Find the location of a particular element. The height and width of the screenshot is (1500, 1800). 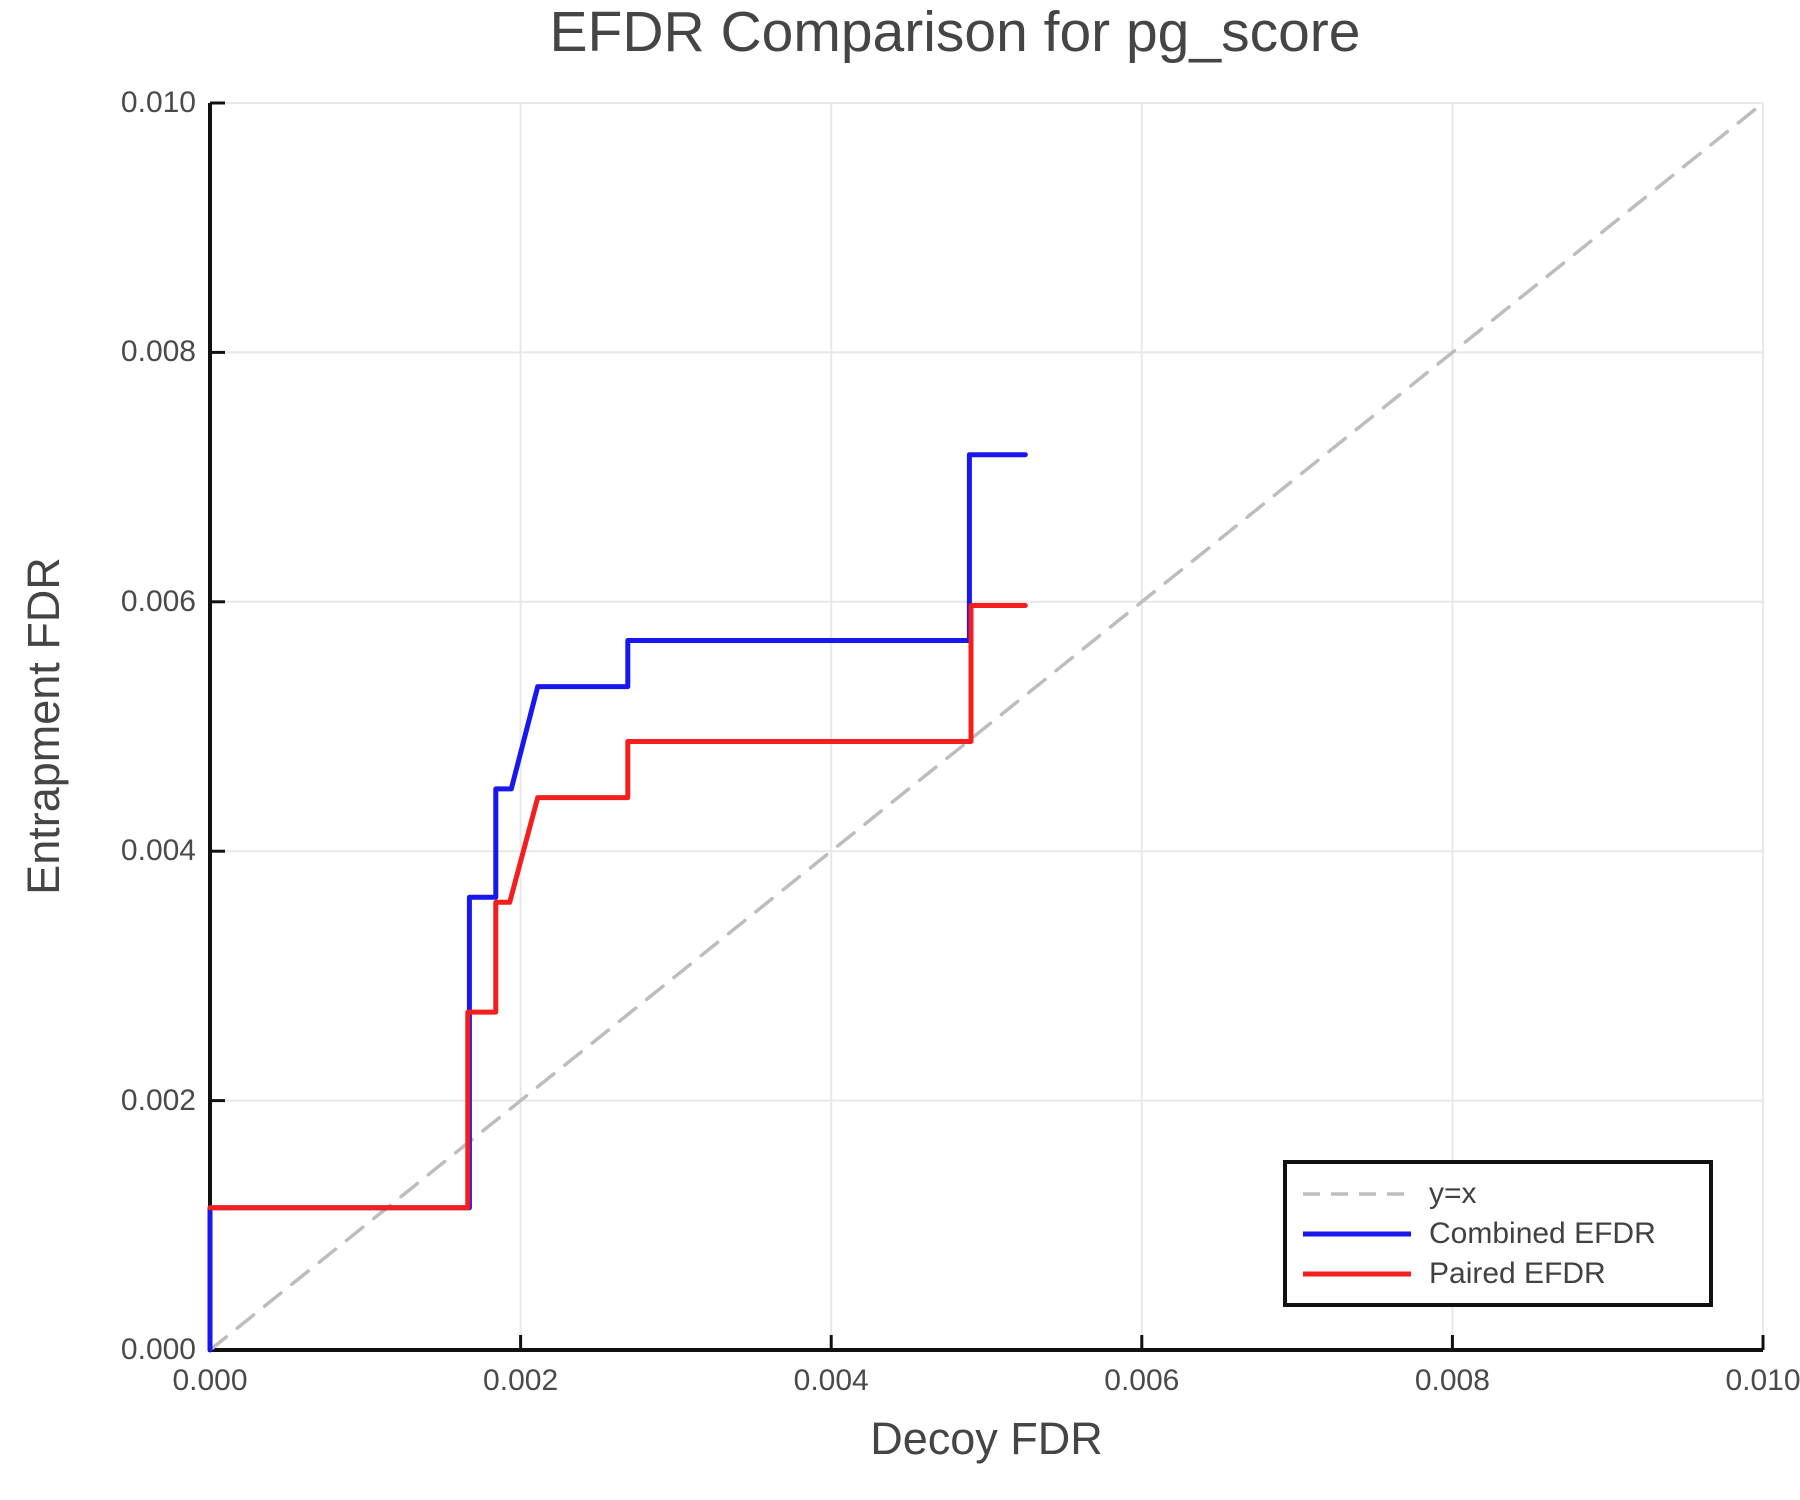

x-axis-title: Decoy FDR is located at coordinates (986, 1438).